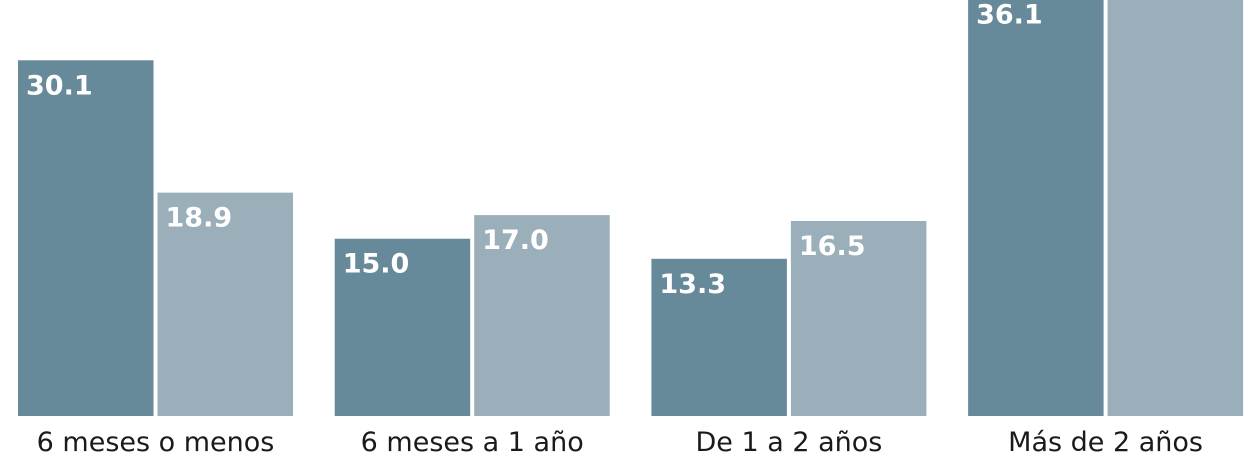 Image resolution: width=1248 pixels, height=461 pixels. What do you see at coordinates (59, 85) in the screenshot?
I see `value-label: 30.1` at bounding box center [59, 85].